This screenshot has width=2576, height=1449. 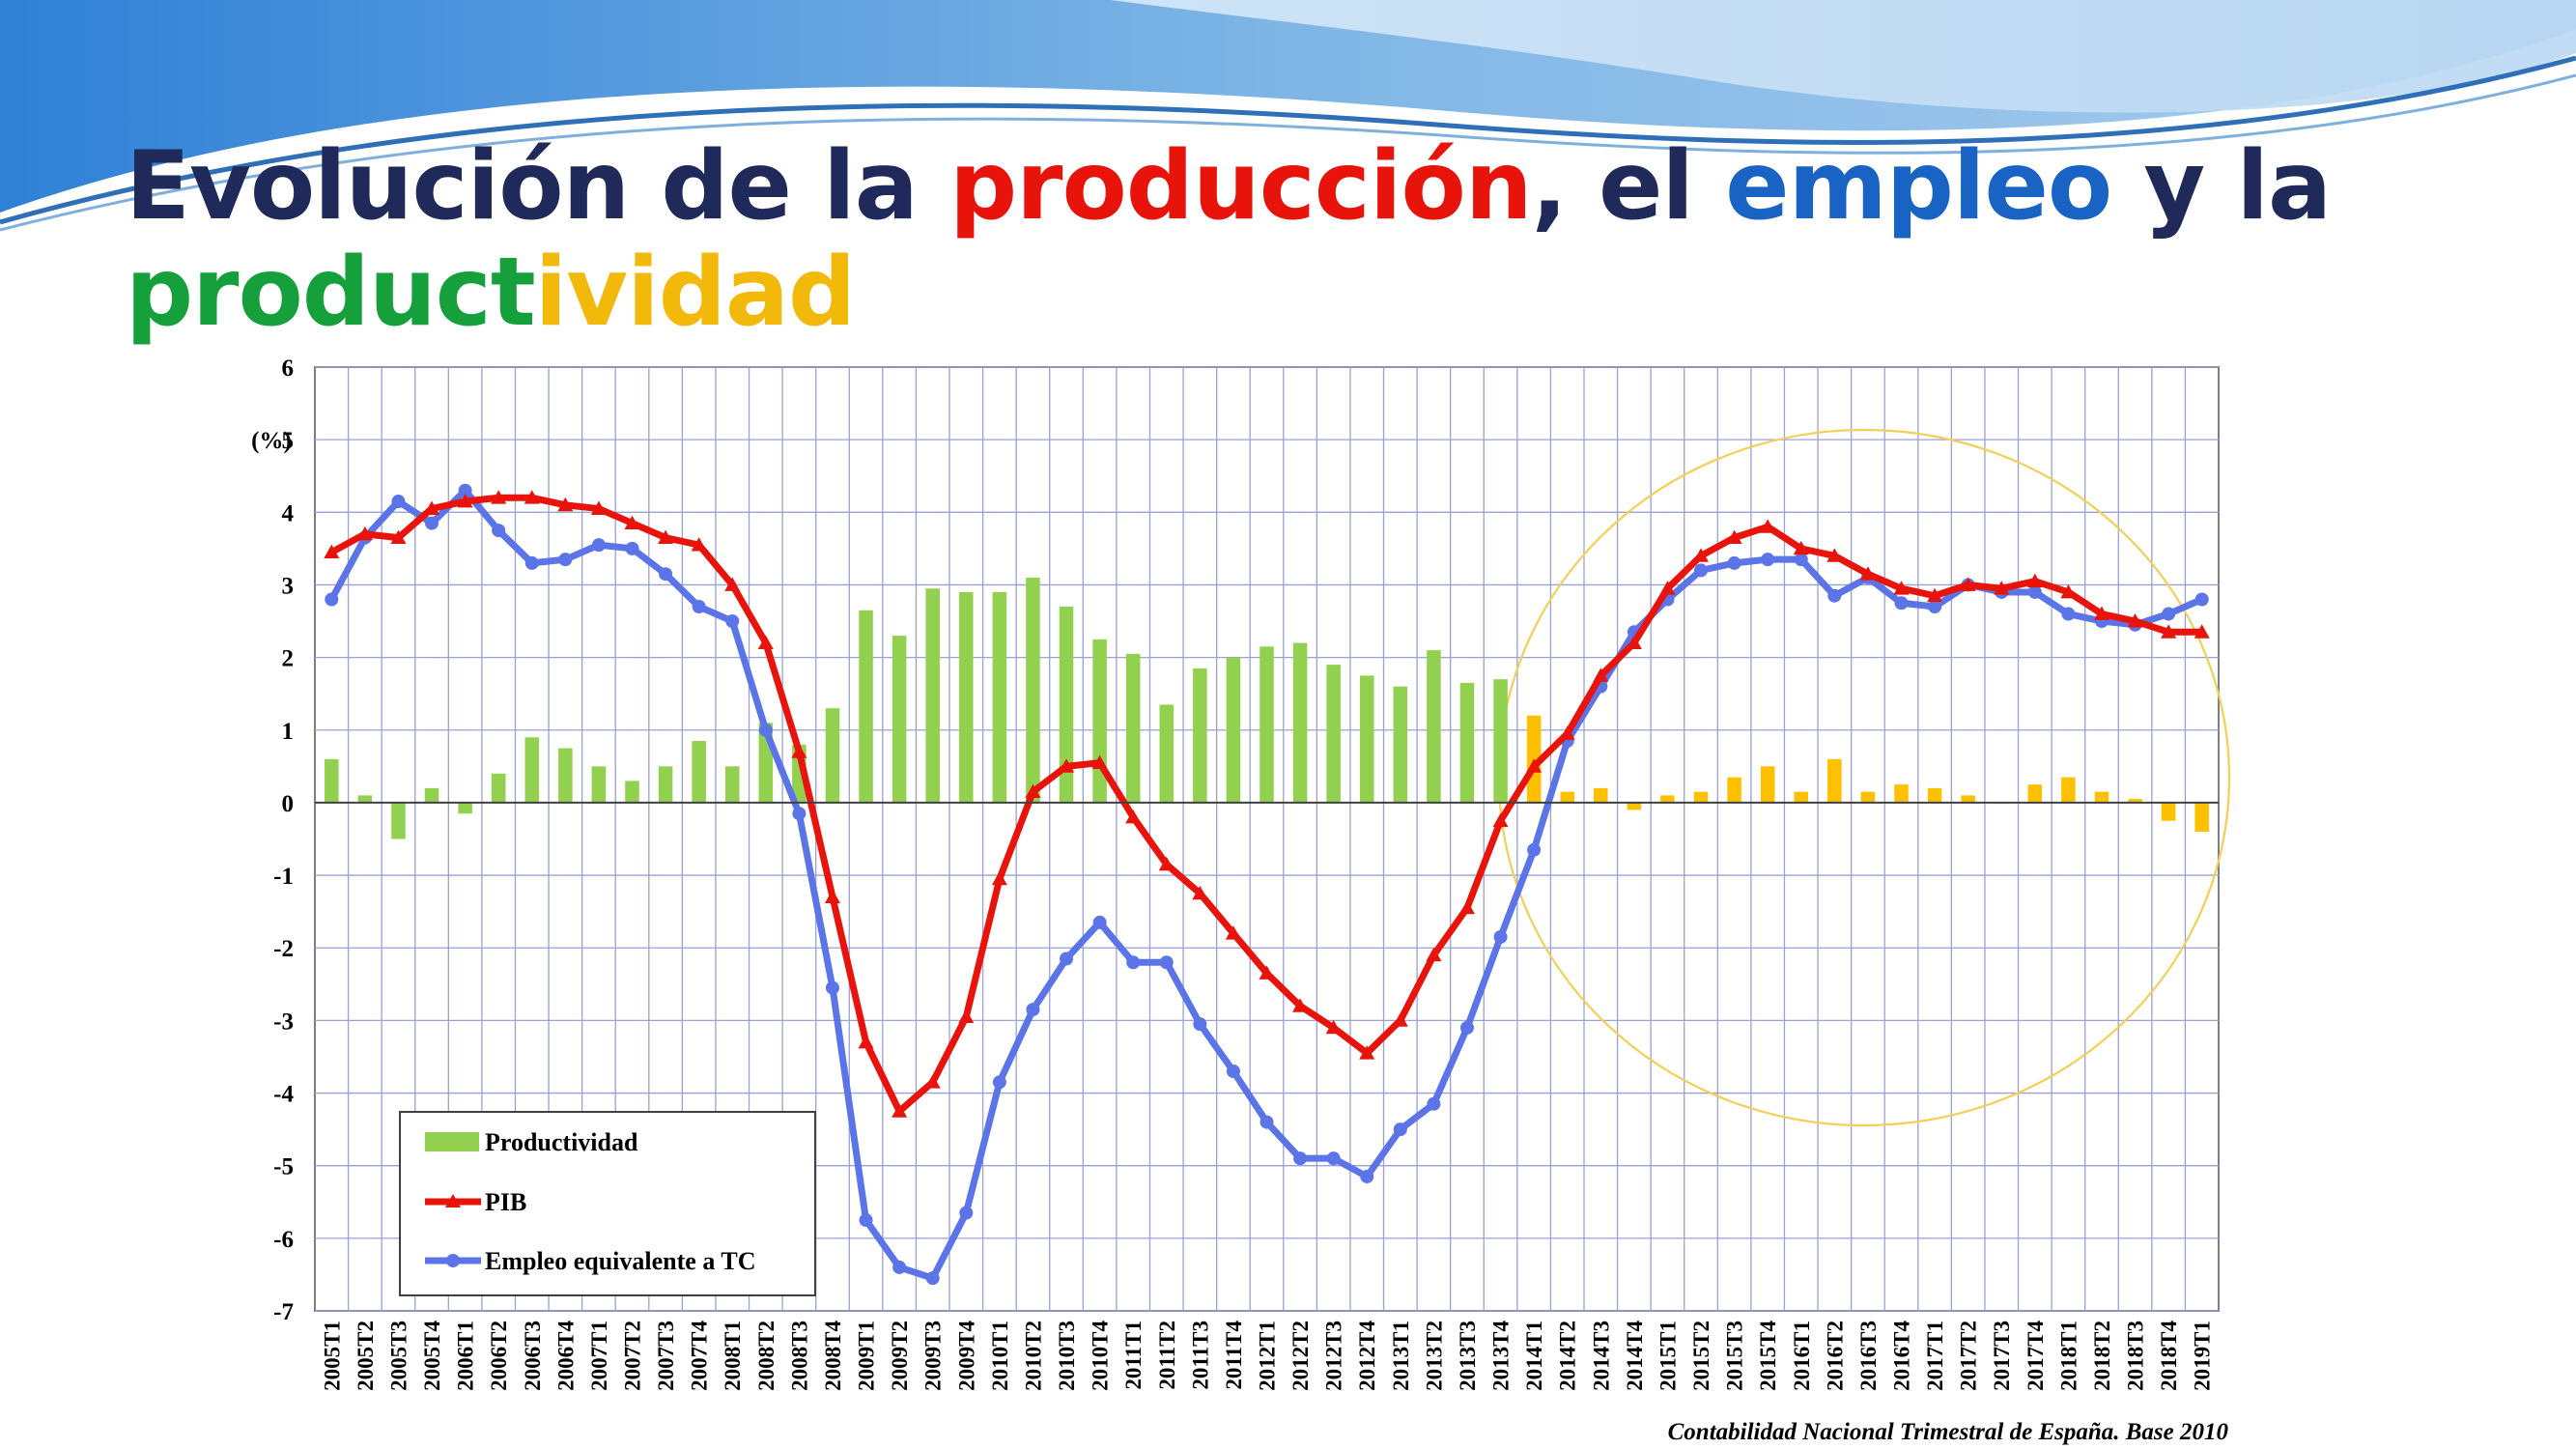 What do you see at coordinates (1101, 1356) in the screenshot?
I see `x-tick-label: 2010T4` at bounding box center [1101, 1356].